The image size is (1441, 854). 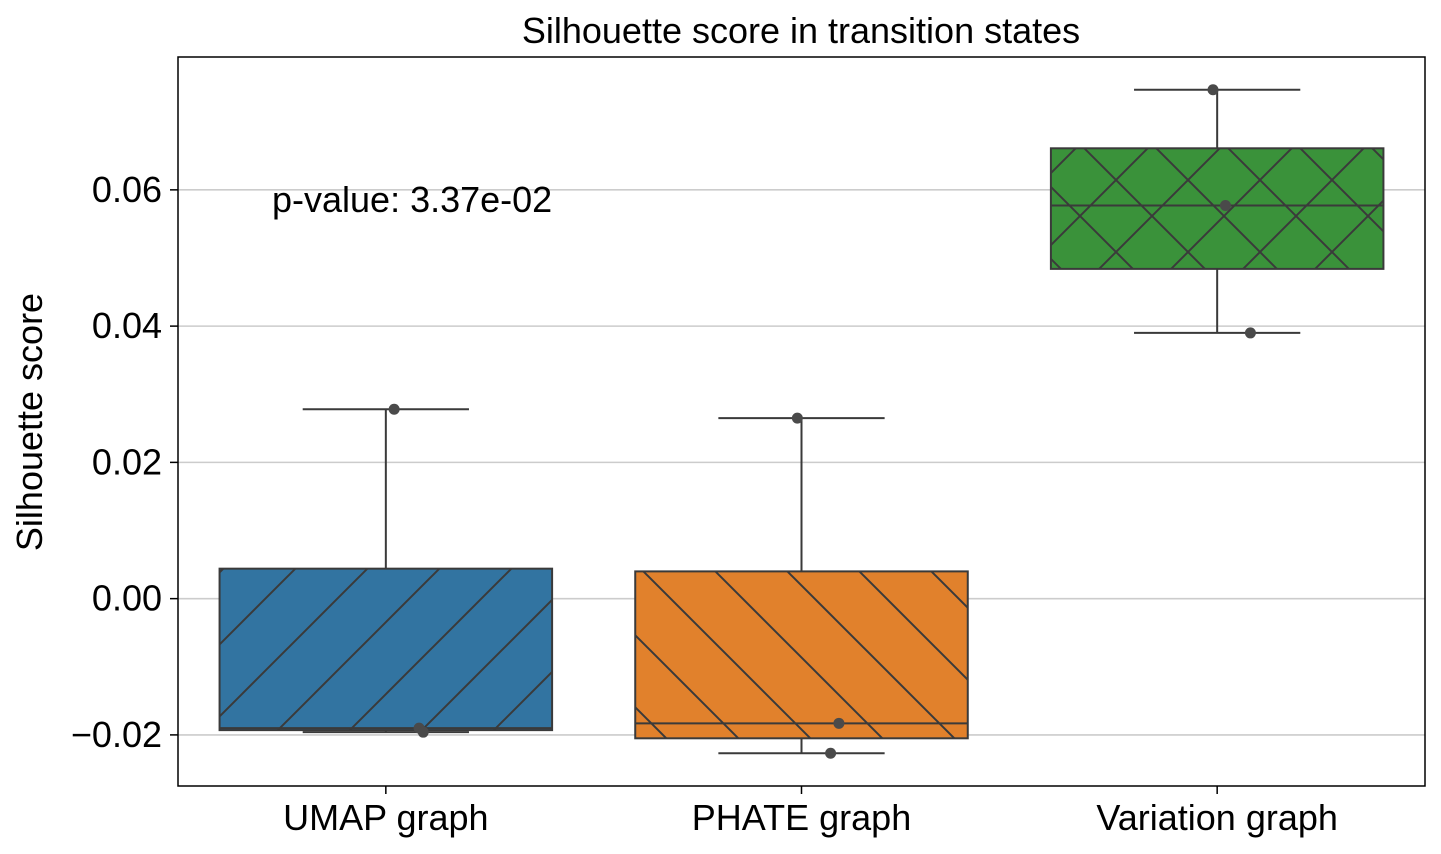 What do you see at coordinates (127, 598) in the screenshot?
I see `y-tick-label: 0.00` at bounding box center [127, 598].